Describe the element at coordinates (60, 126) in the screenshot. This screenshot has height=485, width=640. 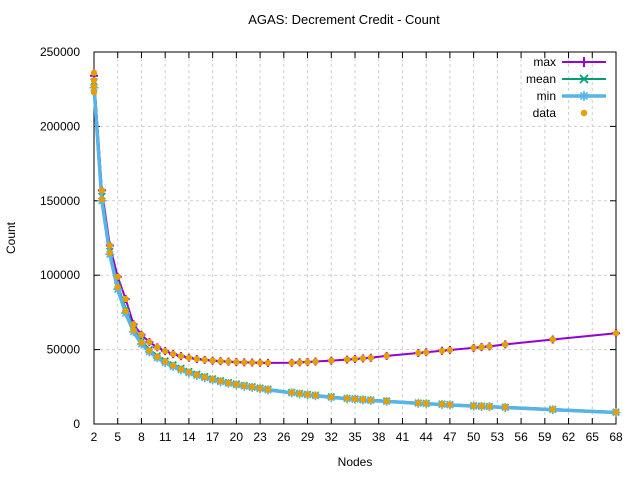
I see `y-tick-label: 200000` at that location.